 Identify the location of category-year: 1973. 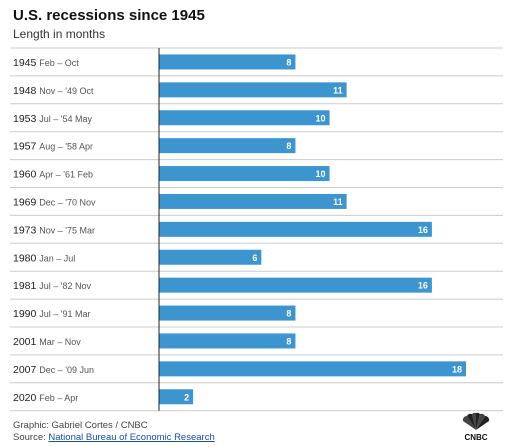
(26, 230).